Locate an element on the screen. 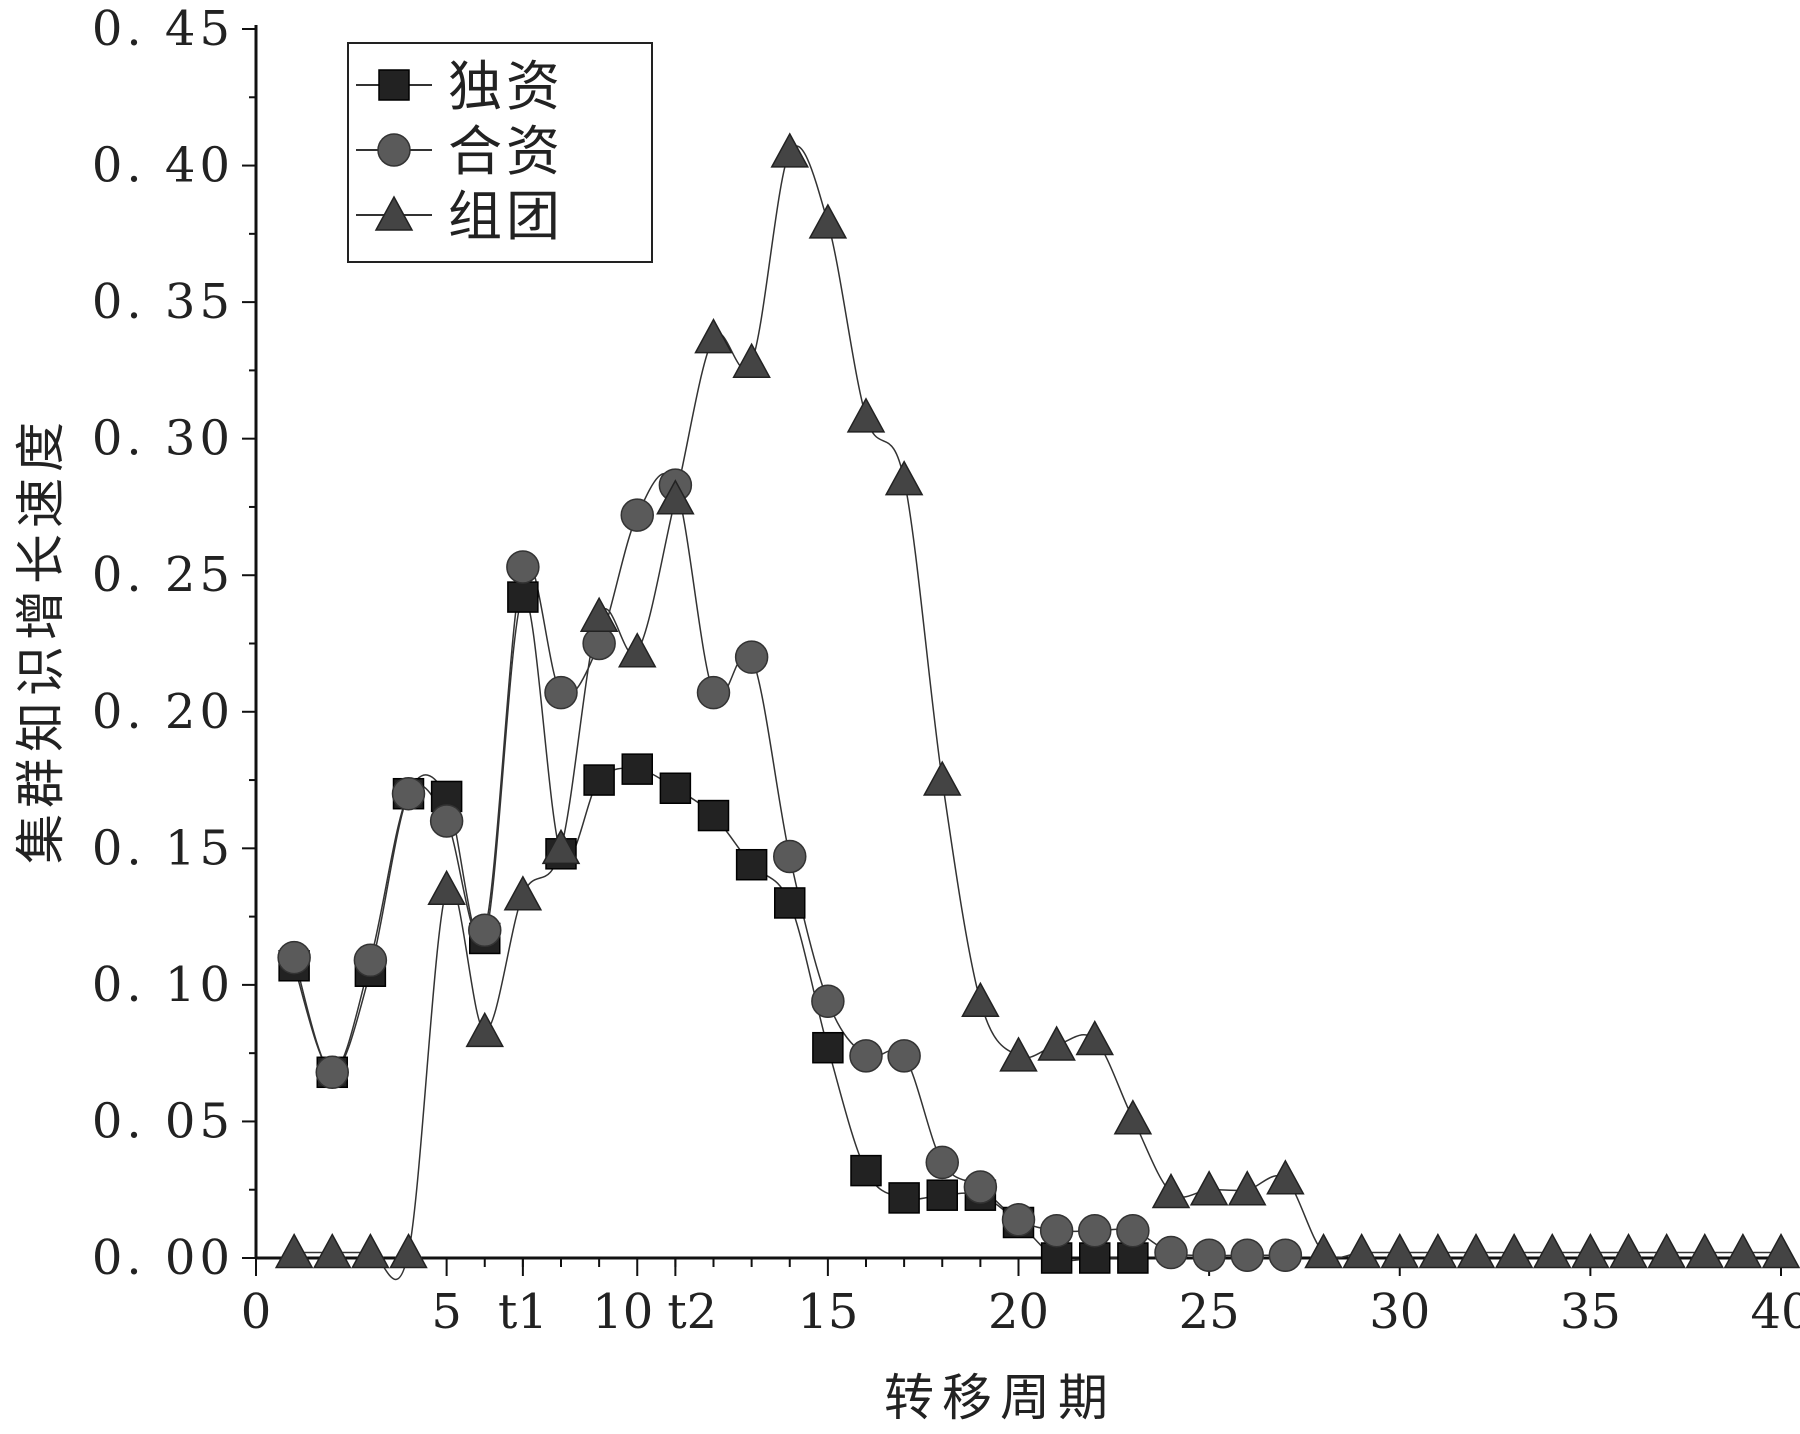 This screenshot has width=1800, height=1434. y-tick-label: 0. 05 is located at coordinates (163, 1121).